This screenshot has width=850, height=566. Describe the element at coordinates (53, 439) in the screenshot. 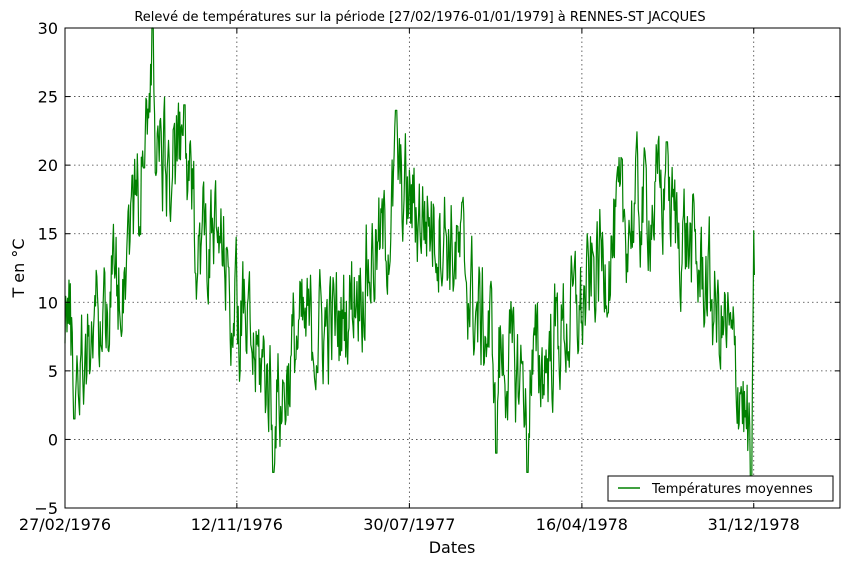

I see `y-tick-label: 0` at that location.